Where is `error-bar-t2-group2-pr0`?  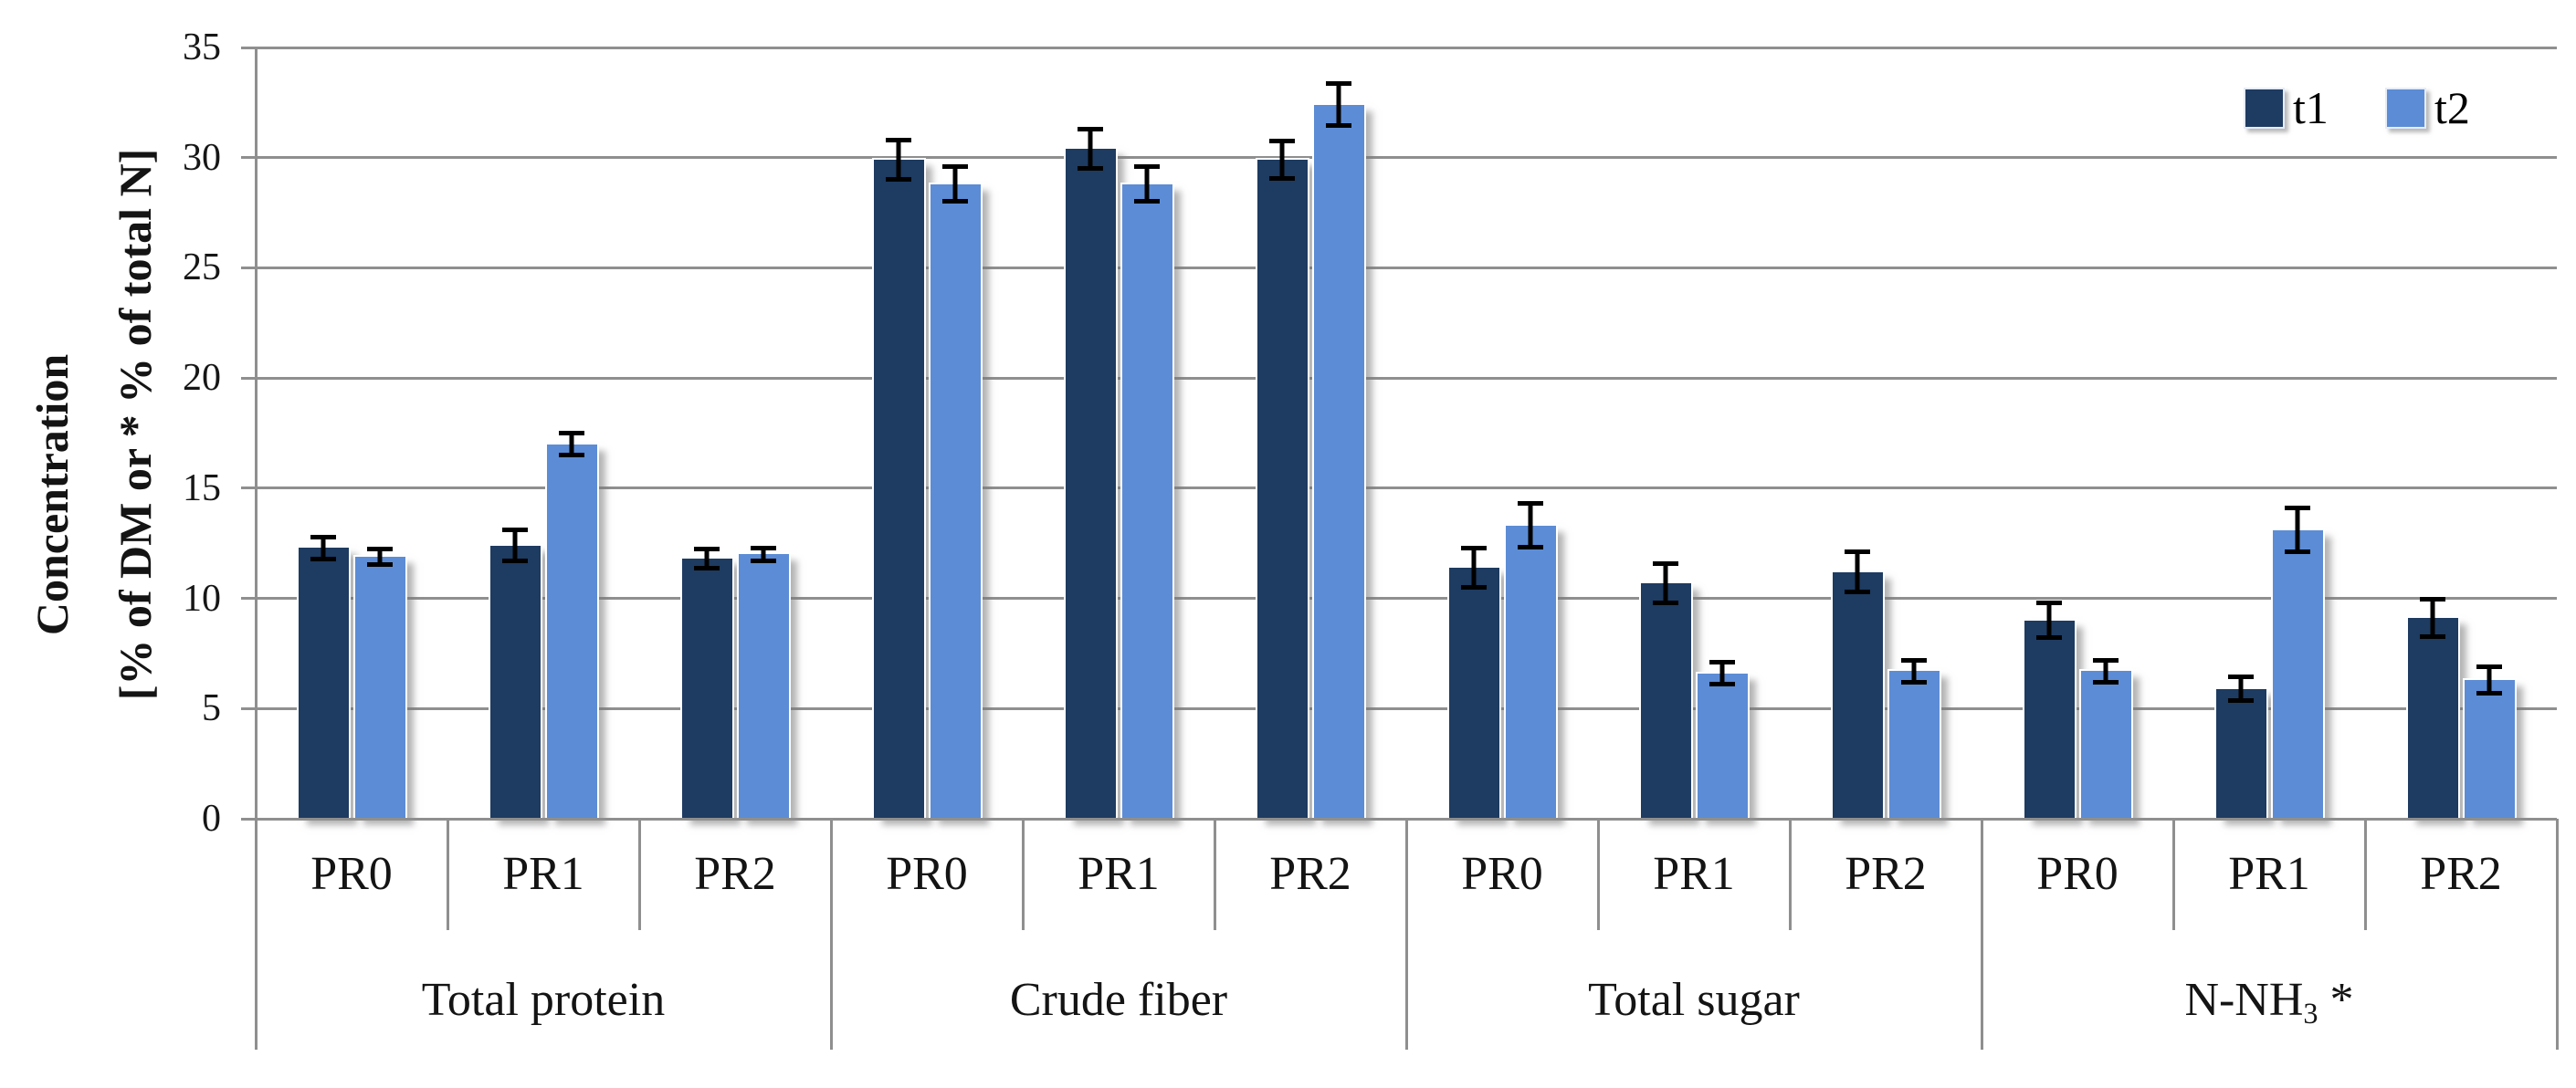 error-bar-t2-group2-pr0 is located at coordinates (955, 184).